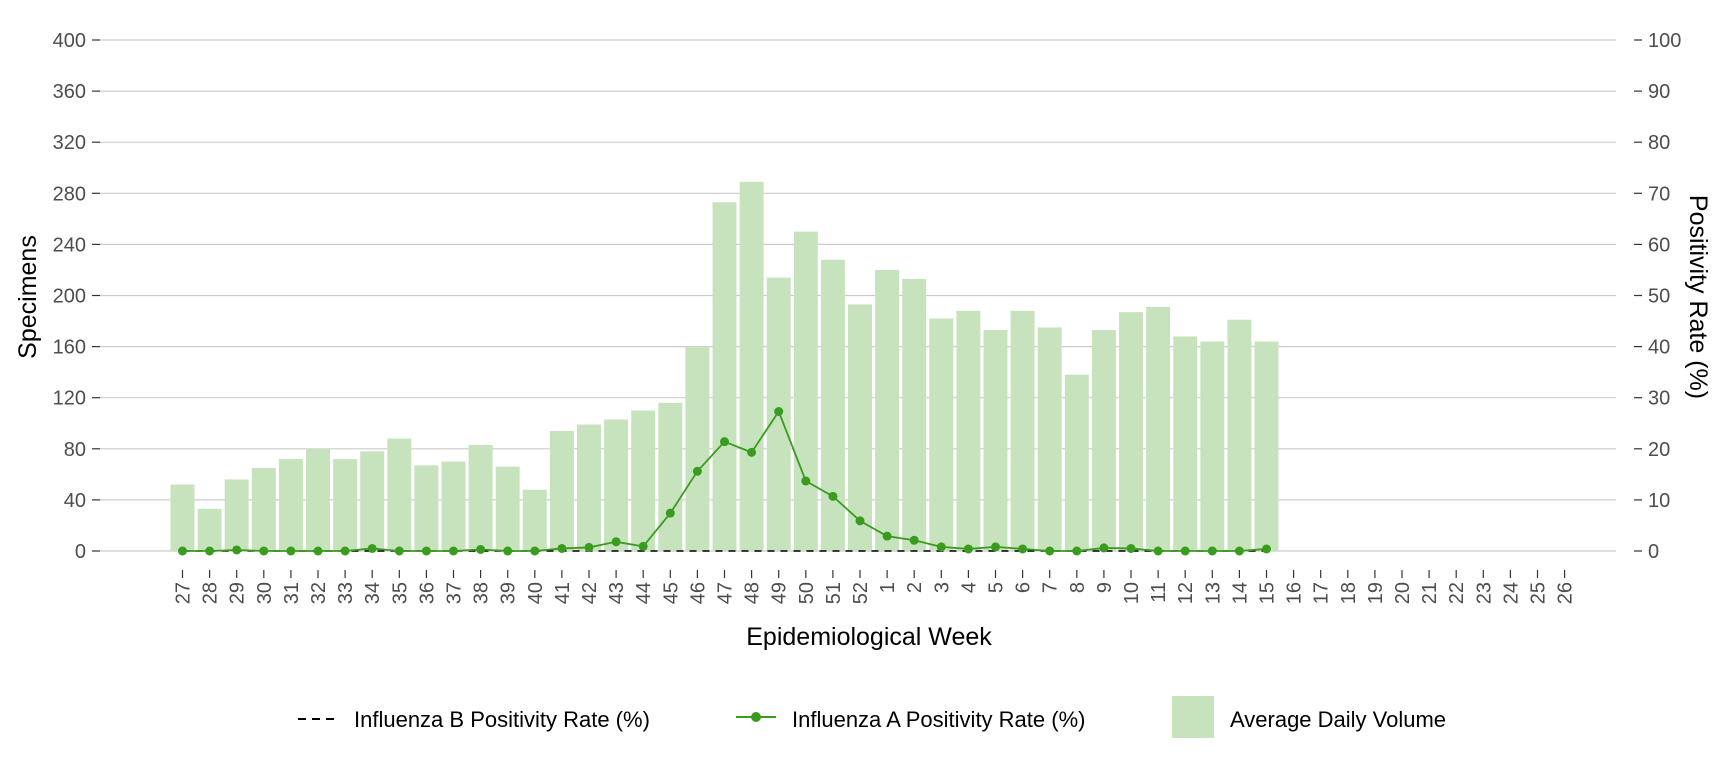  I want to click on x-tick-label: 8, so click(1078, 587).